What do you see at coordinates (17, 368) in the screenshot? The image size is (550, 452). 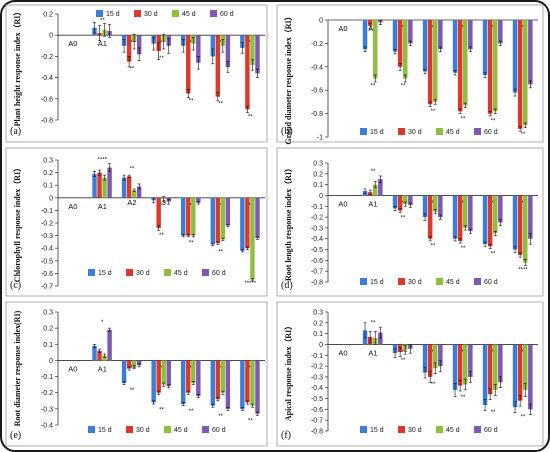 I see `y-axis-title: Root diameter response index(RI)` at bounding box center [17, 368].